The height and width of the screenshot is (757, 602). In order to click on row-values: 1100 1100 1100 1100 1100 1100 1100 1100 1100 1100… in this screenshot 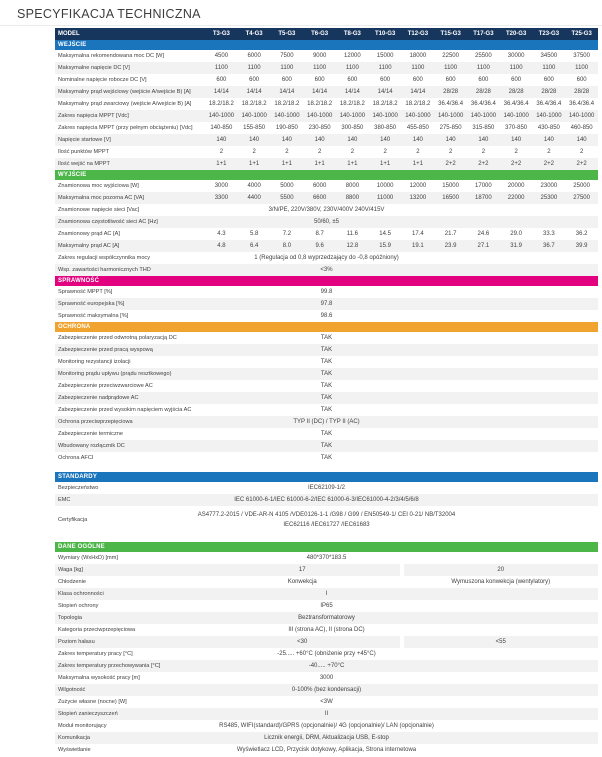, I will do `click(401, 68)`.